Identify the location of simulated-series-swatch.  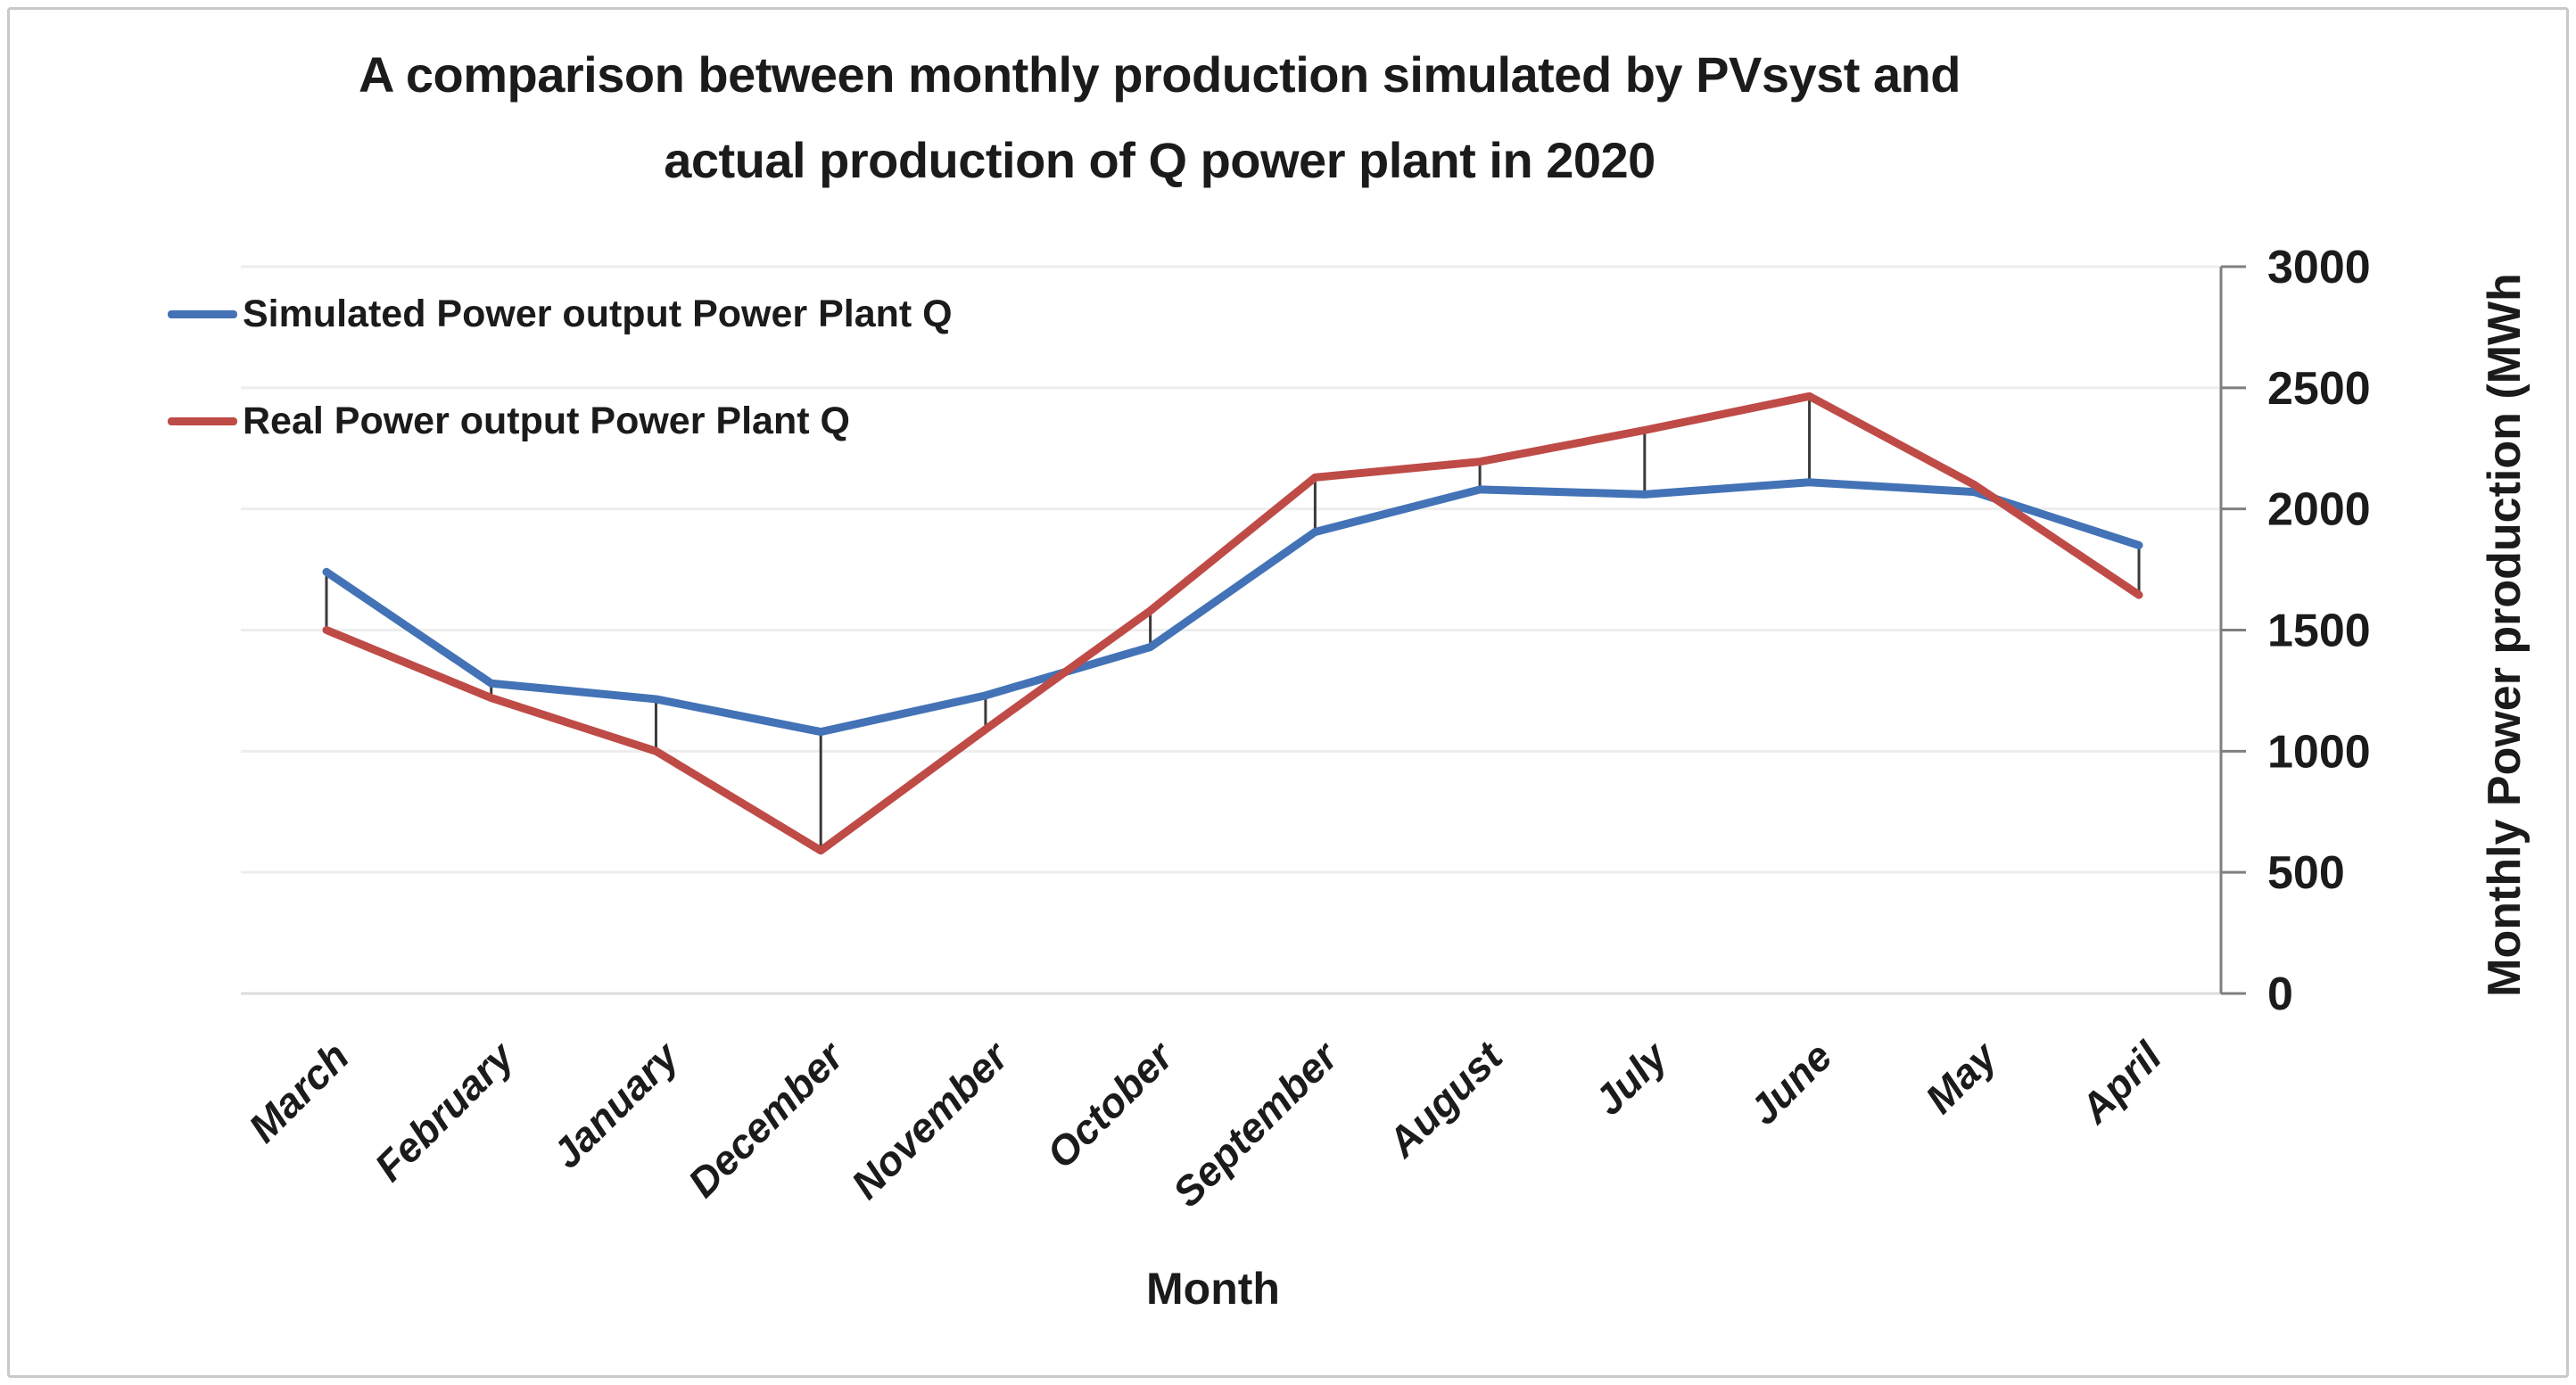
(203, 313).